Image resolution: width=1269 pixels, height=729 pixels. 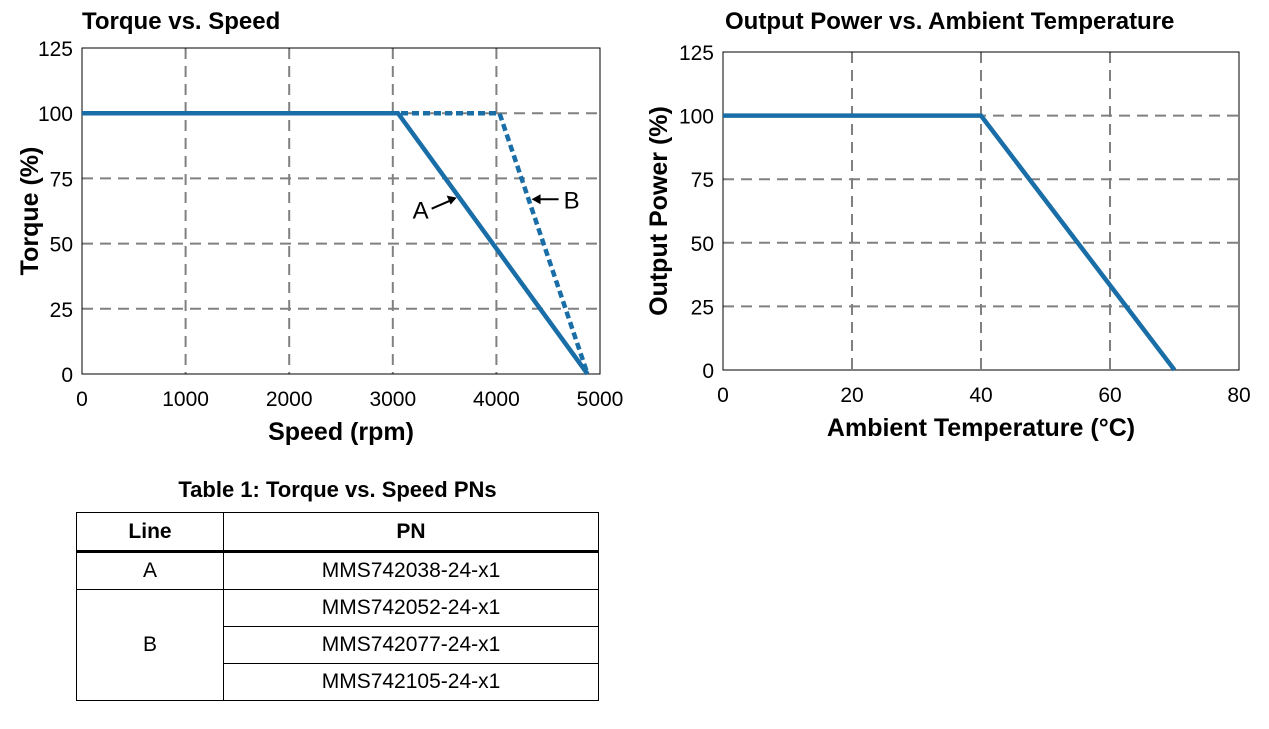 What do you see at coordinates (185, 399) in the screenshot?
I see `x-tick-label: 1000` at bounding box center [185, 399].